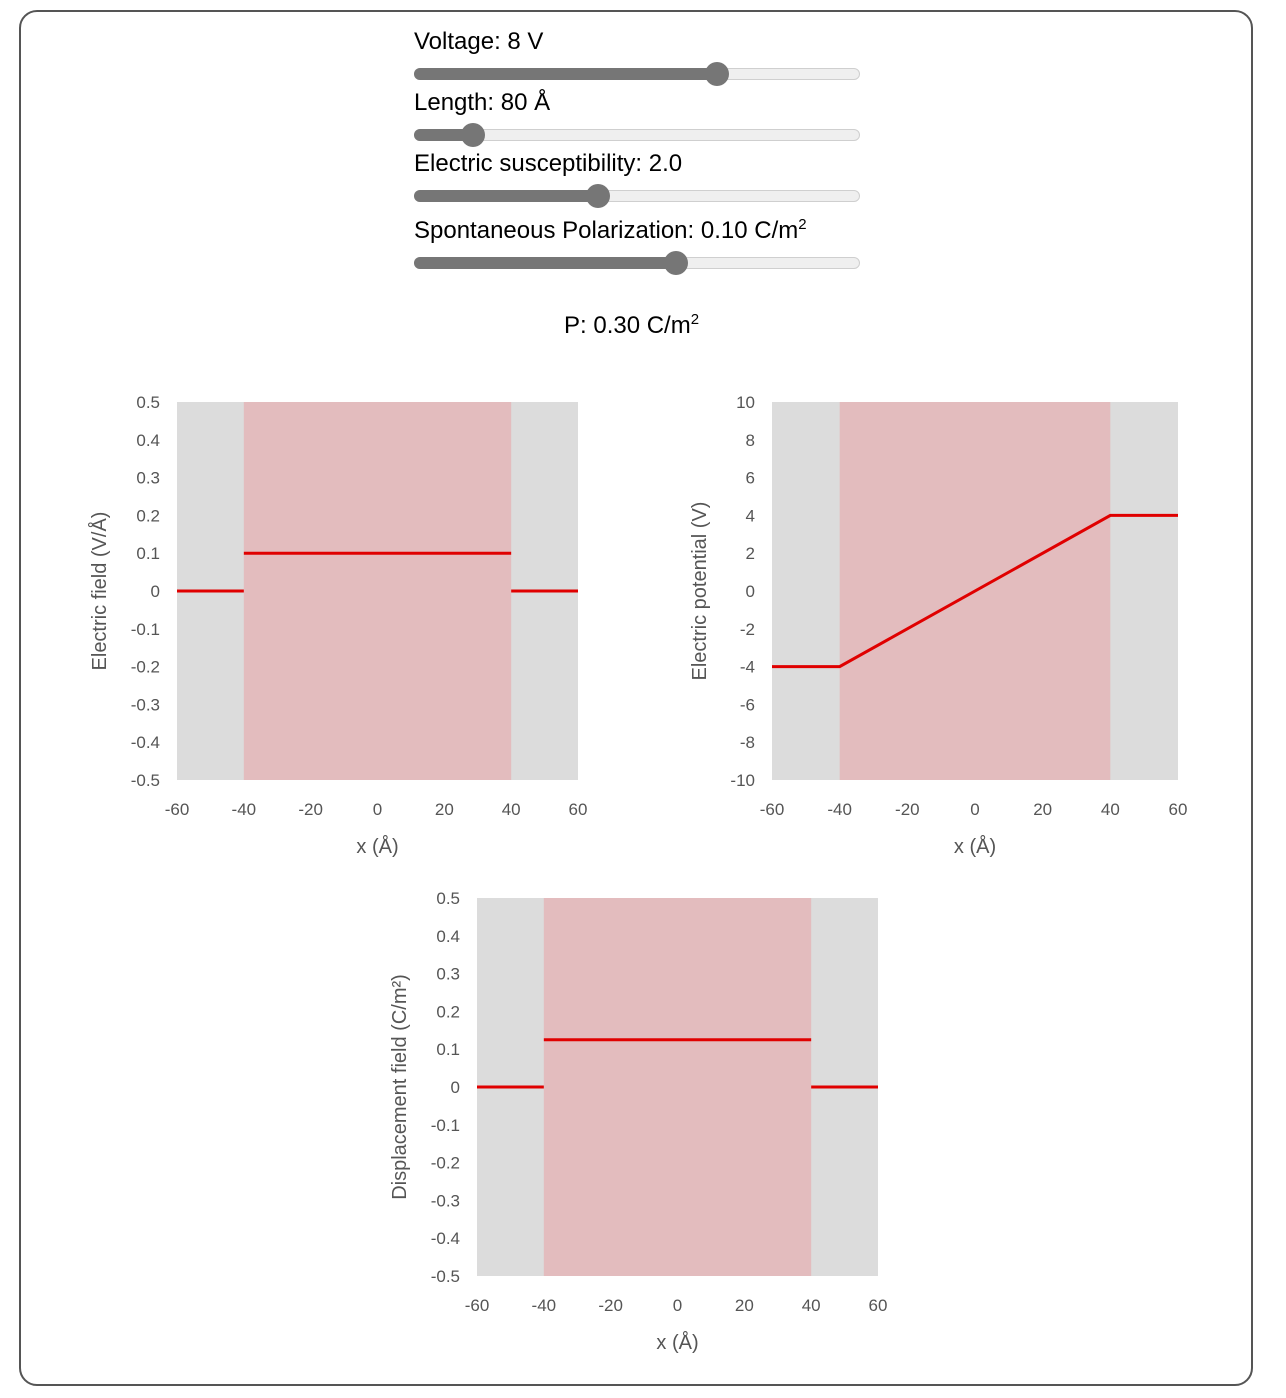 This screenshot has height=1398, width=1286. I want to click on y-tick-label: 6, so click(750, 478).